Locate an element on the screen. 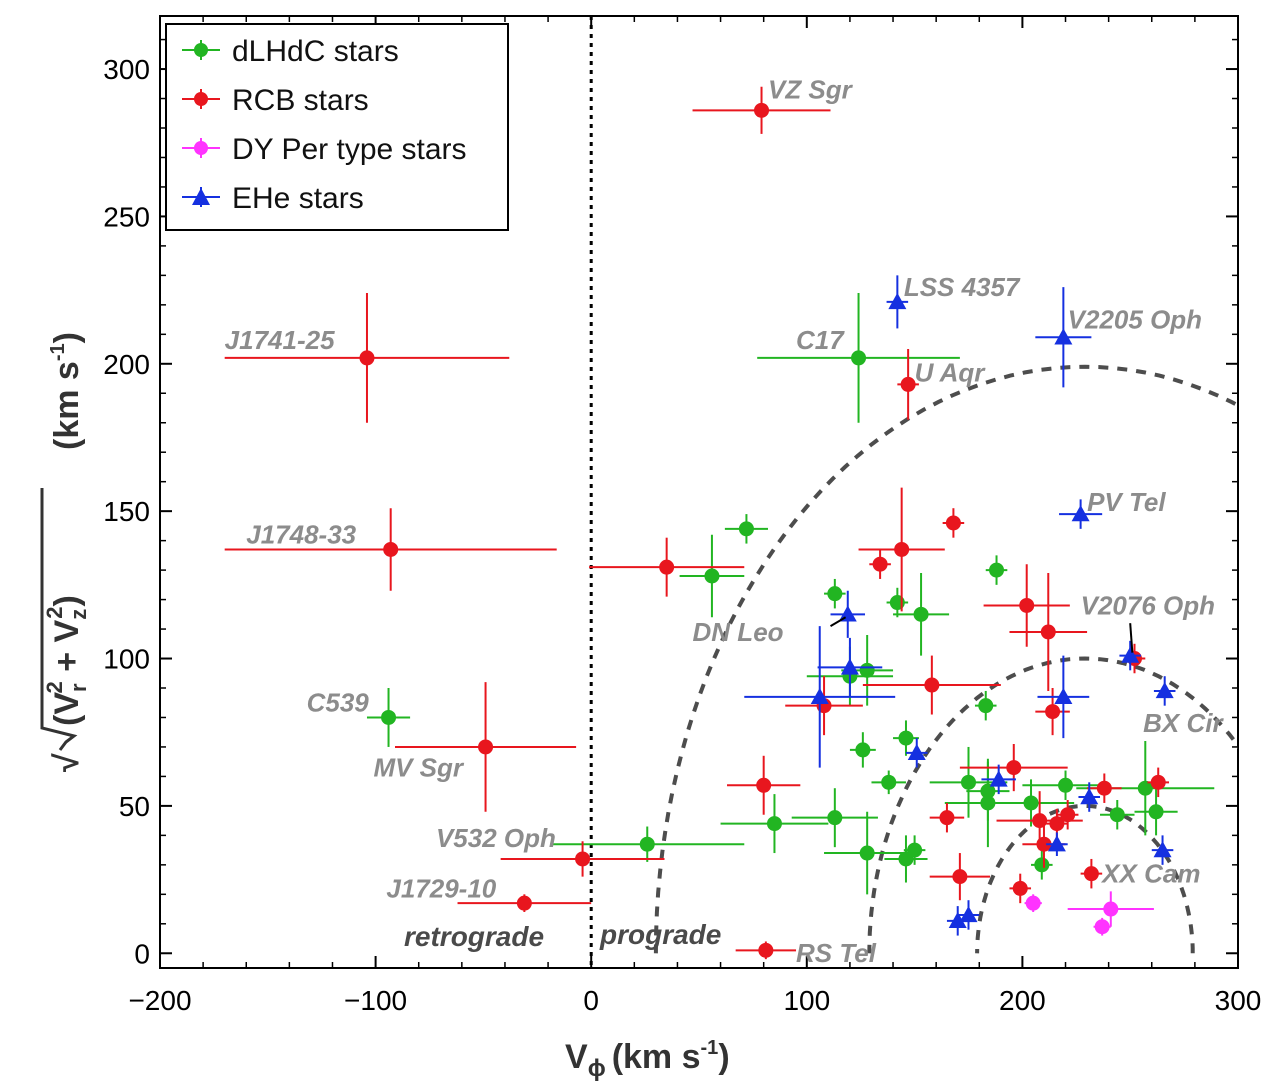 This screenshot has width=1282, height=1084. star-label: PV Tel is located at coordinates (1126, 502).